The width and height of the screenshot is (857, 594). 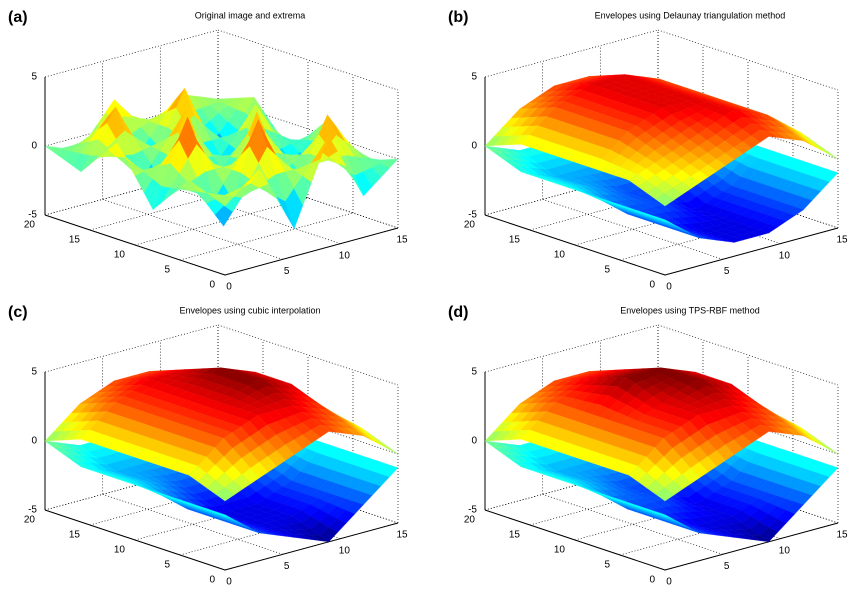 What do you see at coordinates (249, 310) in the screenshot?
I see `chart-title: Envelopes using cubic interpolation` at bounding box center [249, 310].